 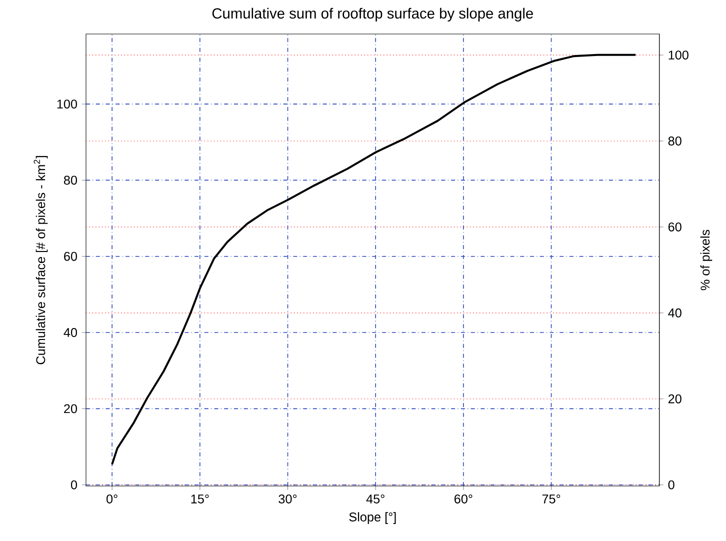 I want to click on x-tick-label: 45°, so click(x=375, y=499).